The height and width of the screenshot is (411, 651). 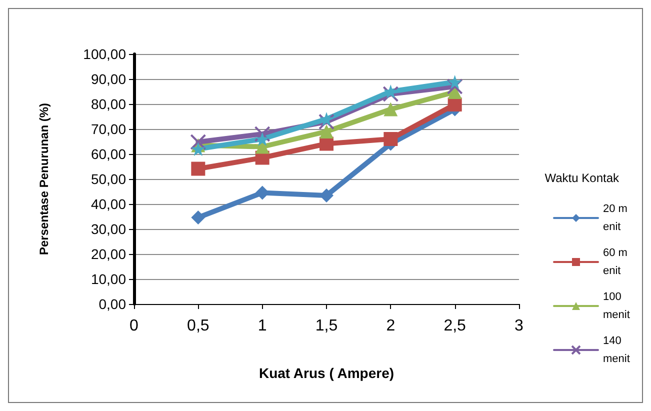 I want to click on x-tick-label: 0, so click(x=134, y=326).